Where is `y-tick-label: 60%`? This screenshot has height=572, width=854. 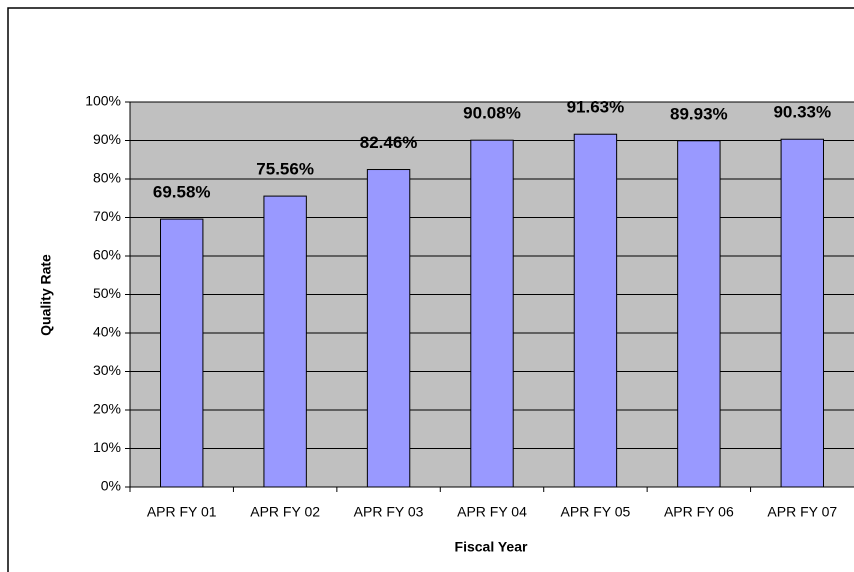
y-tick-label: 60% is located at coordinates (107, 255).